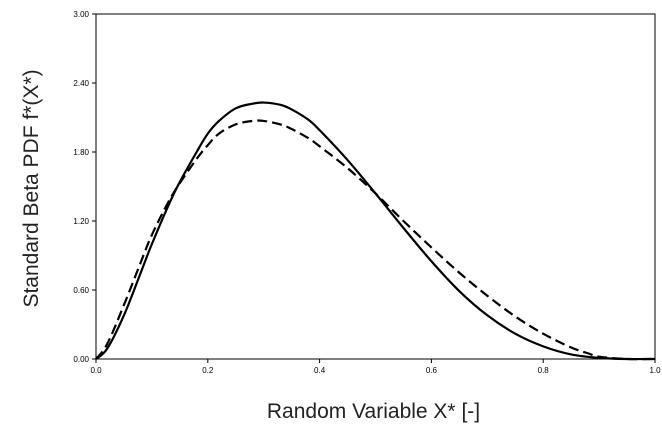  Describe the element at coordinates (81, 14) in the screenshot. I see `y-tick-label: 3.00` at that location.